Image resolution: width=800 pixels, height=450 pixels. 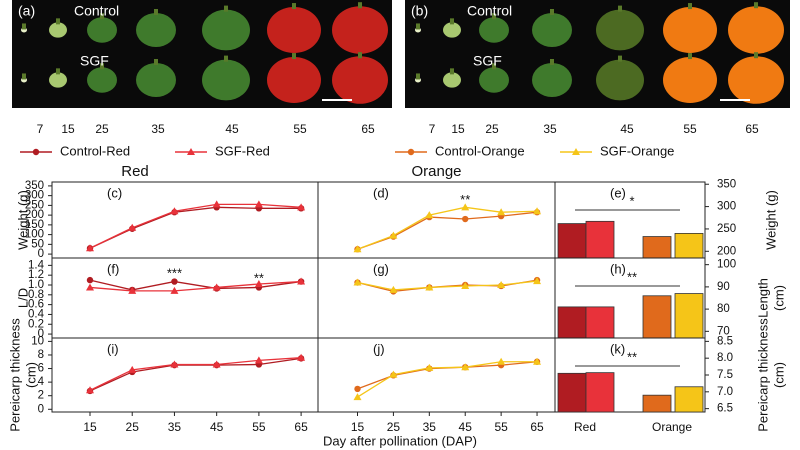 What do you see at coordinates (36, 275) in the screenshot?
I see `y-tick-label: 1.2` at bounding box center [36, 275].